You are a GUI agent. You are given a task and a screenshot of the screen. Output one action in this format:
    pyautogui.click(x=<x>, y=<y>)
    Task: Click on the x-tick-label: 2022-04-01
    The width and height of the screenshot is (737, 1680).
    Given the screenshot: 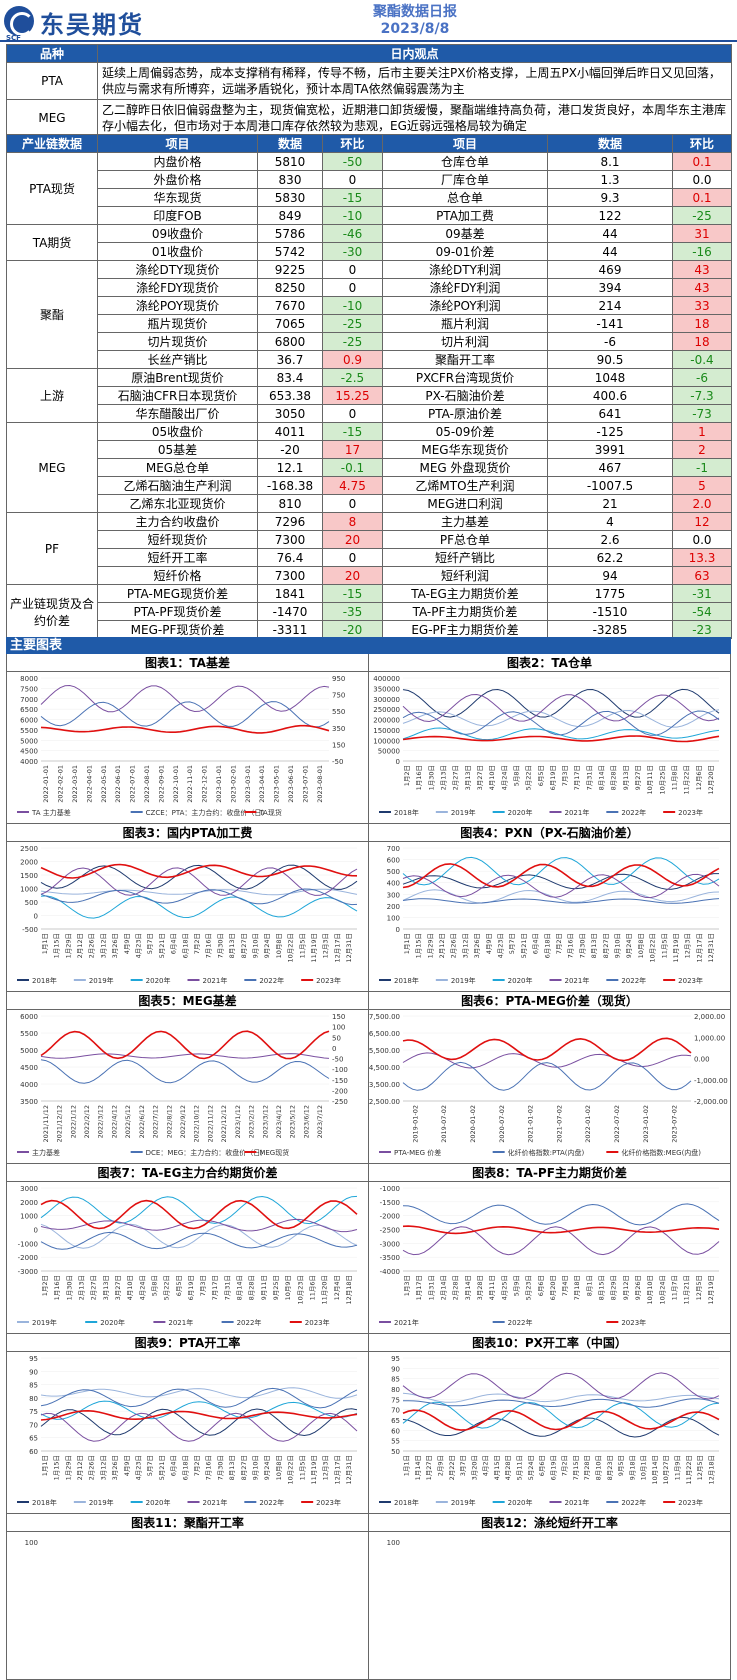 What is the action you would take?
    pyautogui.click(x=89, y=784)
    